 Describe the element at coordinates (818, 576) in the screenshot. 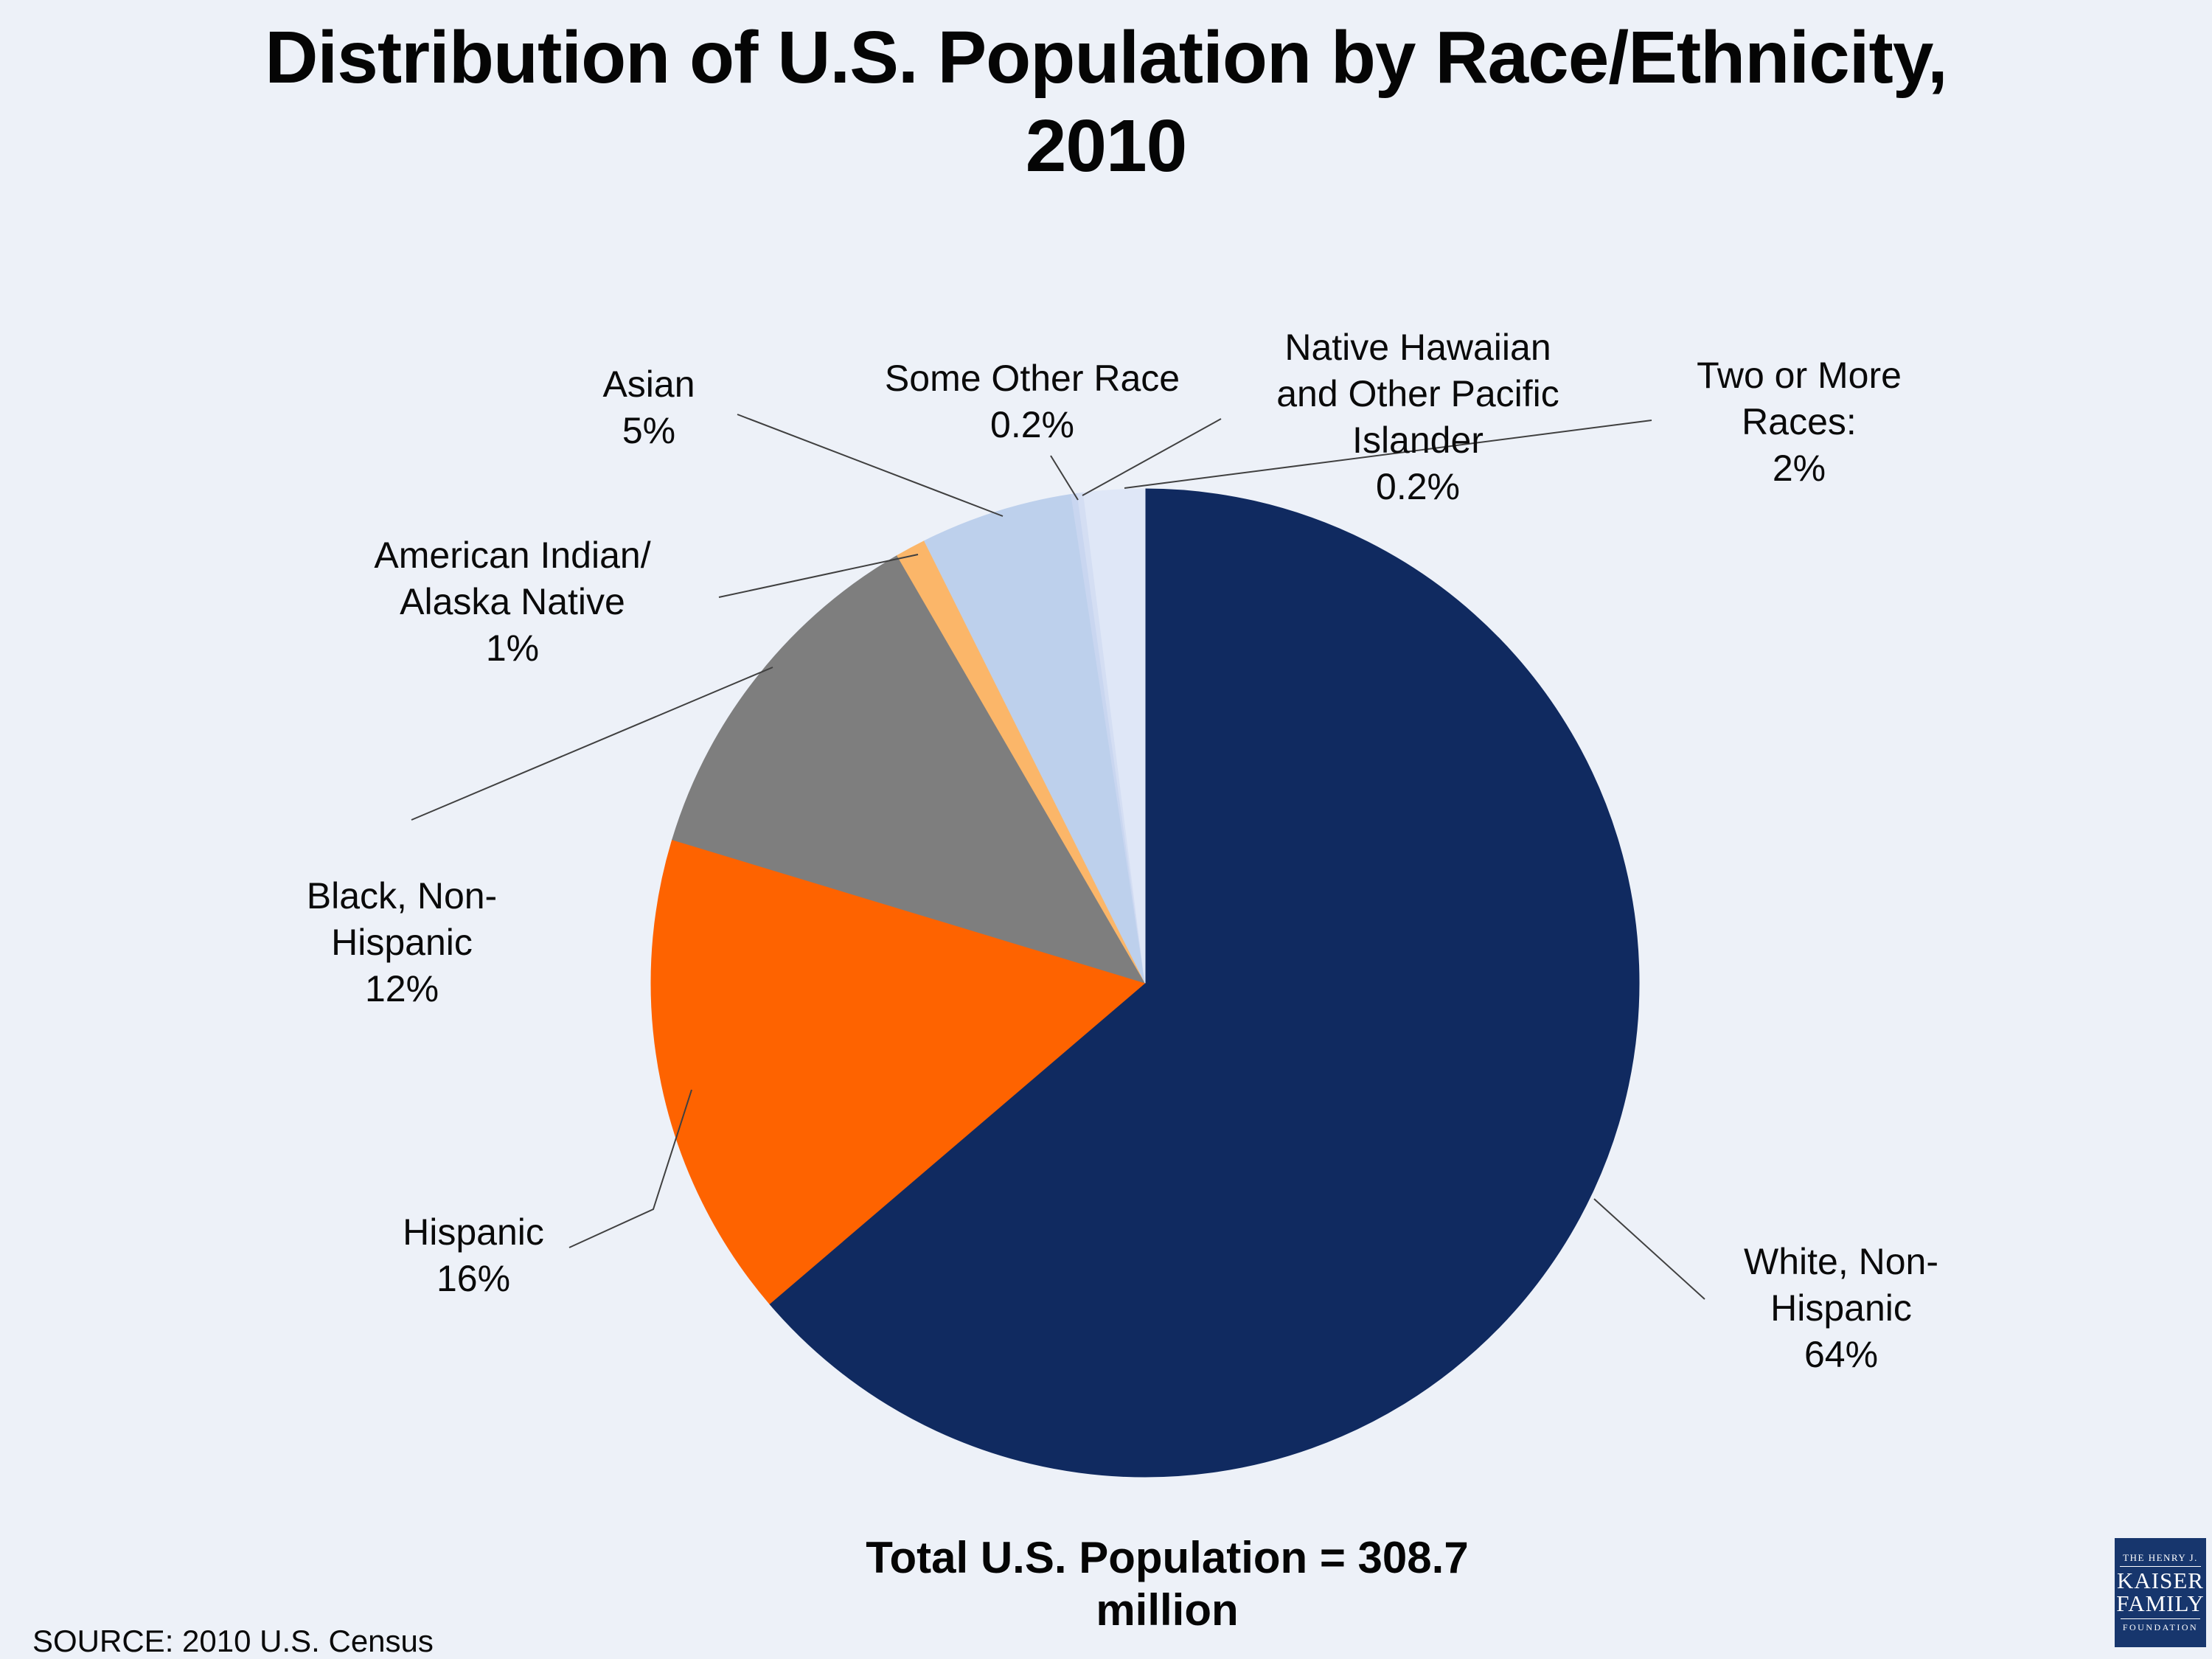

I see `leader-american-indian` at that location.